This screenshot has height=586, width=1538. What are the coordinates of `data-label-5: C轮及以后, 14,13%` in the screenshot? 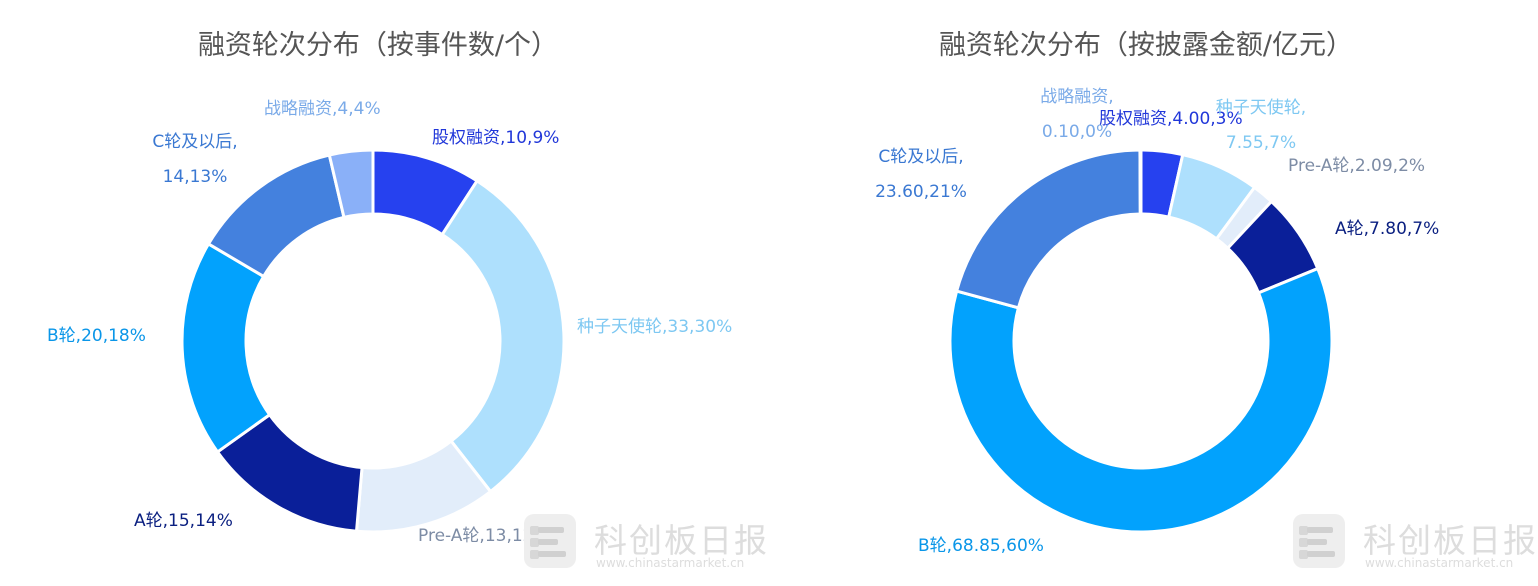 It's located at (194, 159).